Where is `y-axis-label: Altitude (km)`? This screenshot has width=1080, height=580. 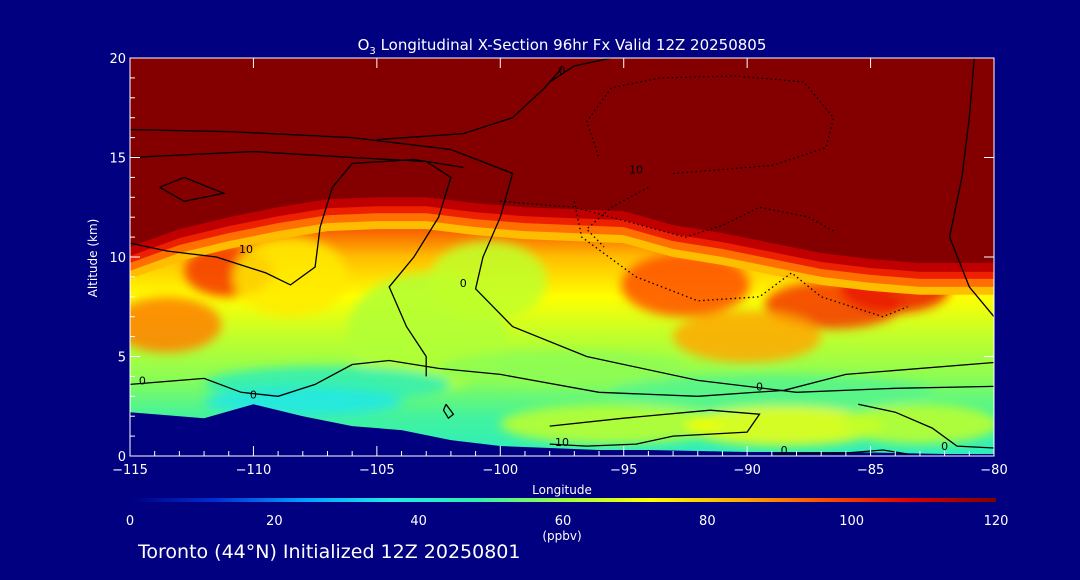 y-axis-label: Altitude (km) is located at coordinates (93, 258).